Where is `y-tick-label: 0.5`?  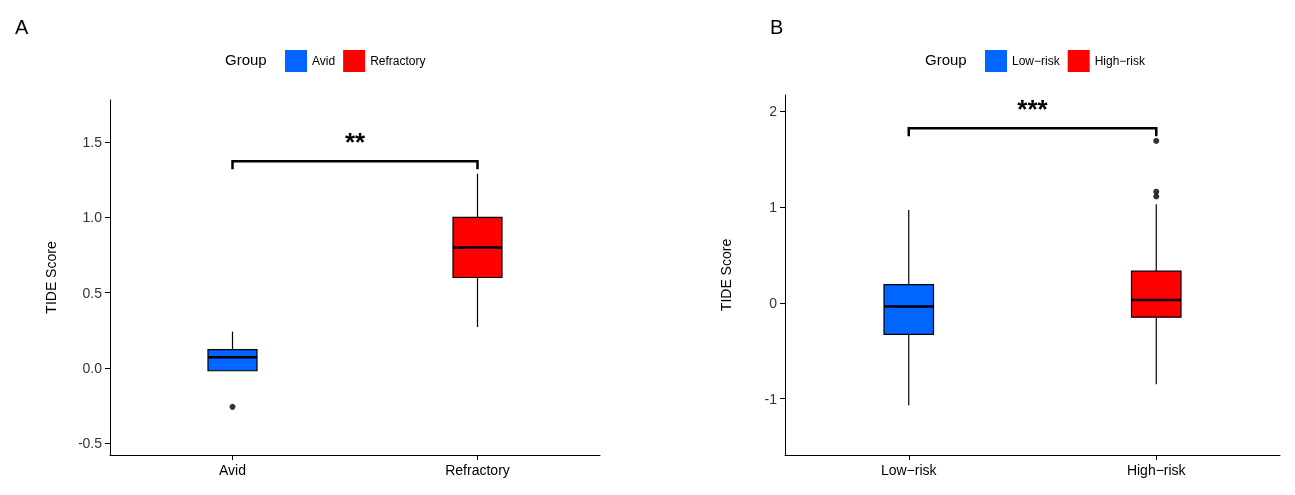
y-tick-label: 0.5 is located at coordinates (92, 292).